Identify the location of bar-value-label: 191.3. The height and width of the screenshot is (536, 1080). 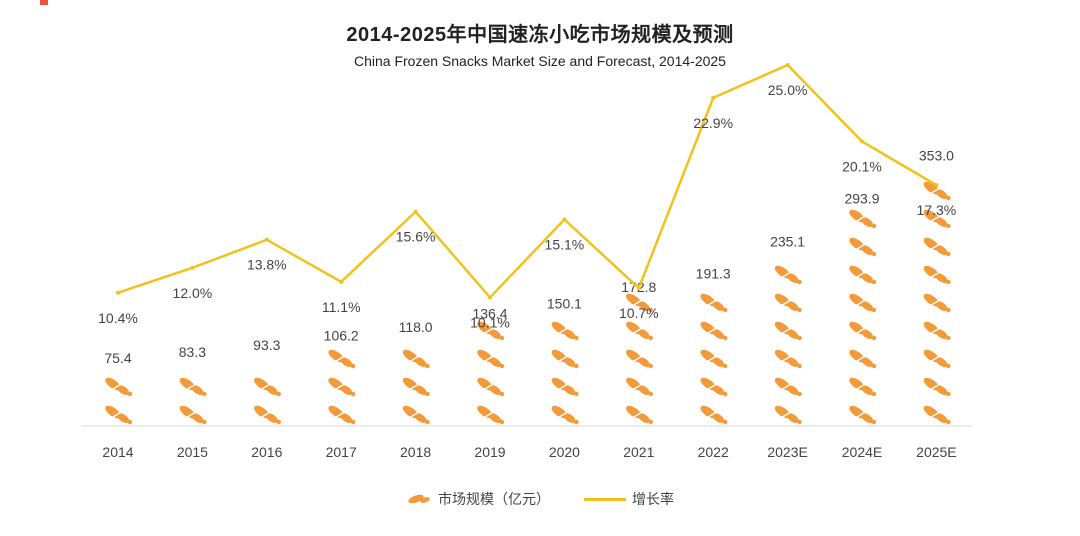
(713, 273).